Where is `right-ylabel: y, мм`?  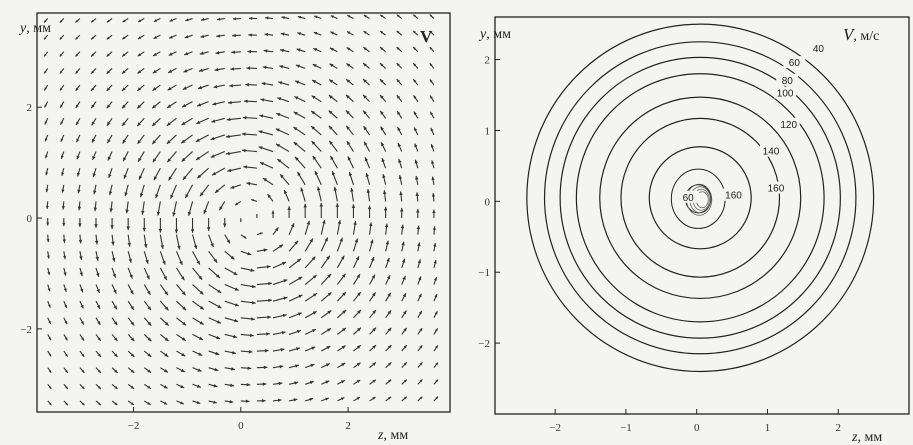 right-ylabel: y, мм is located at coordinates (494, 34).